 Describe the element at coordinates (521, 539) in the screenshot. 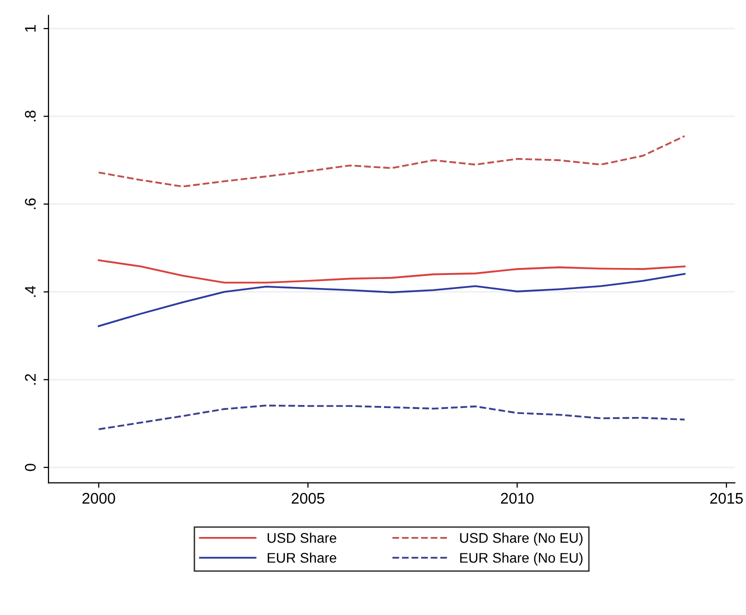

I see `legend-label: USD Share (No EU)` at that location.